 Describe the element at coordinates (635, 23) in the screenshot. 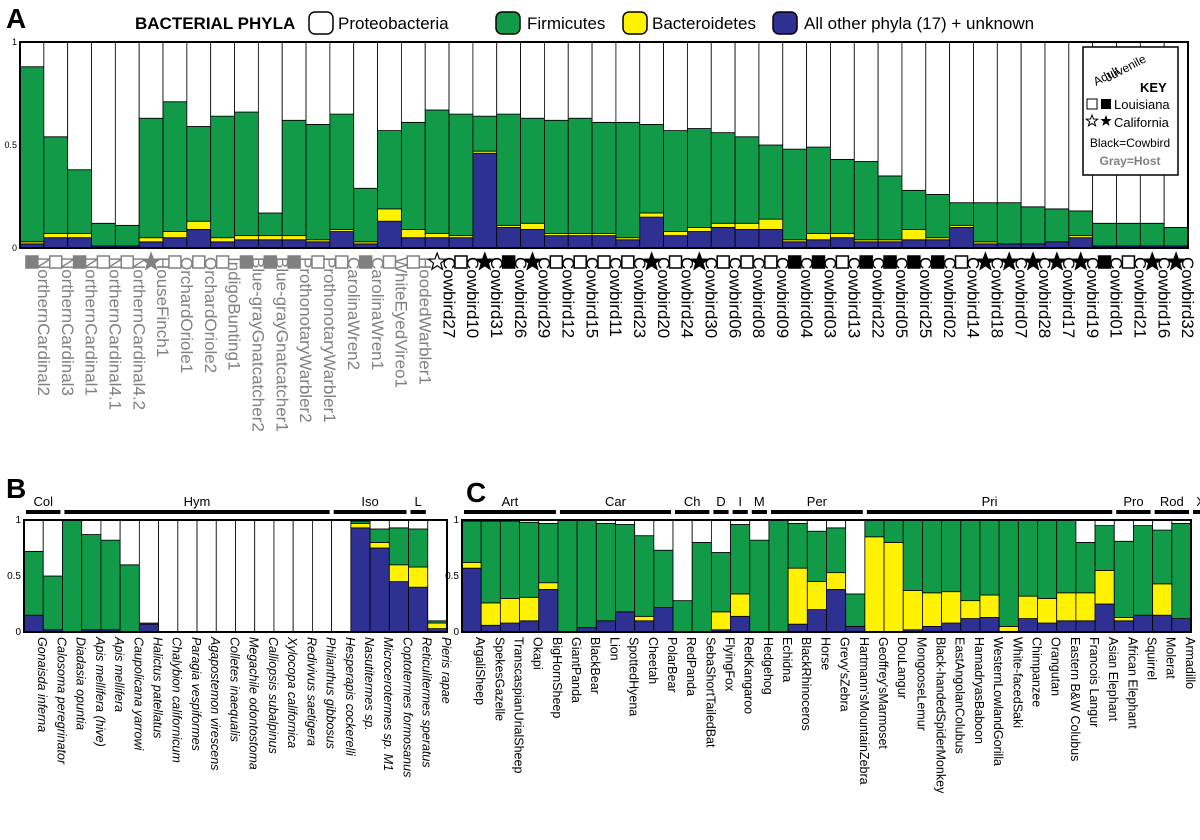

I see `legend-swatch-bacteroidetes` at that location.